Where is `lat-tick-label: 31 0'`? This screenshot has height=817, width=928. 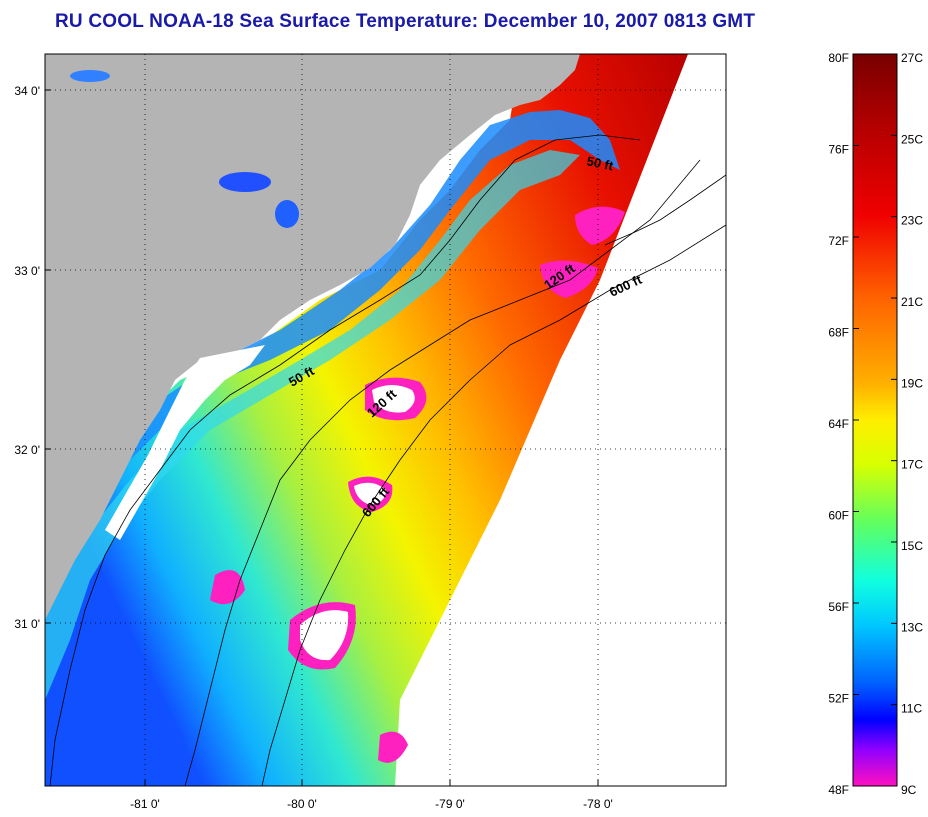
lat-tick-label: 31 0' is located at coordinates (27, 624).